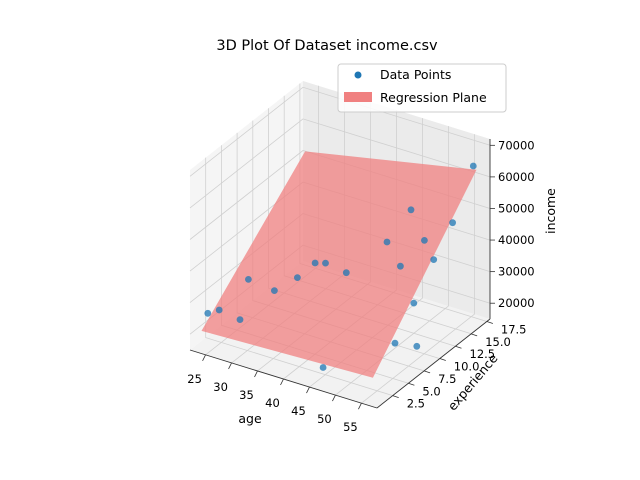 This screenshot has height=480, width=640. What do you see at coordinates (415, 74) in the screenshot?
I see `legend-label-data-points: Data Points` at bounding box center [415, 74].